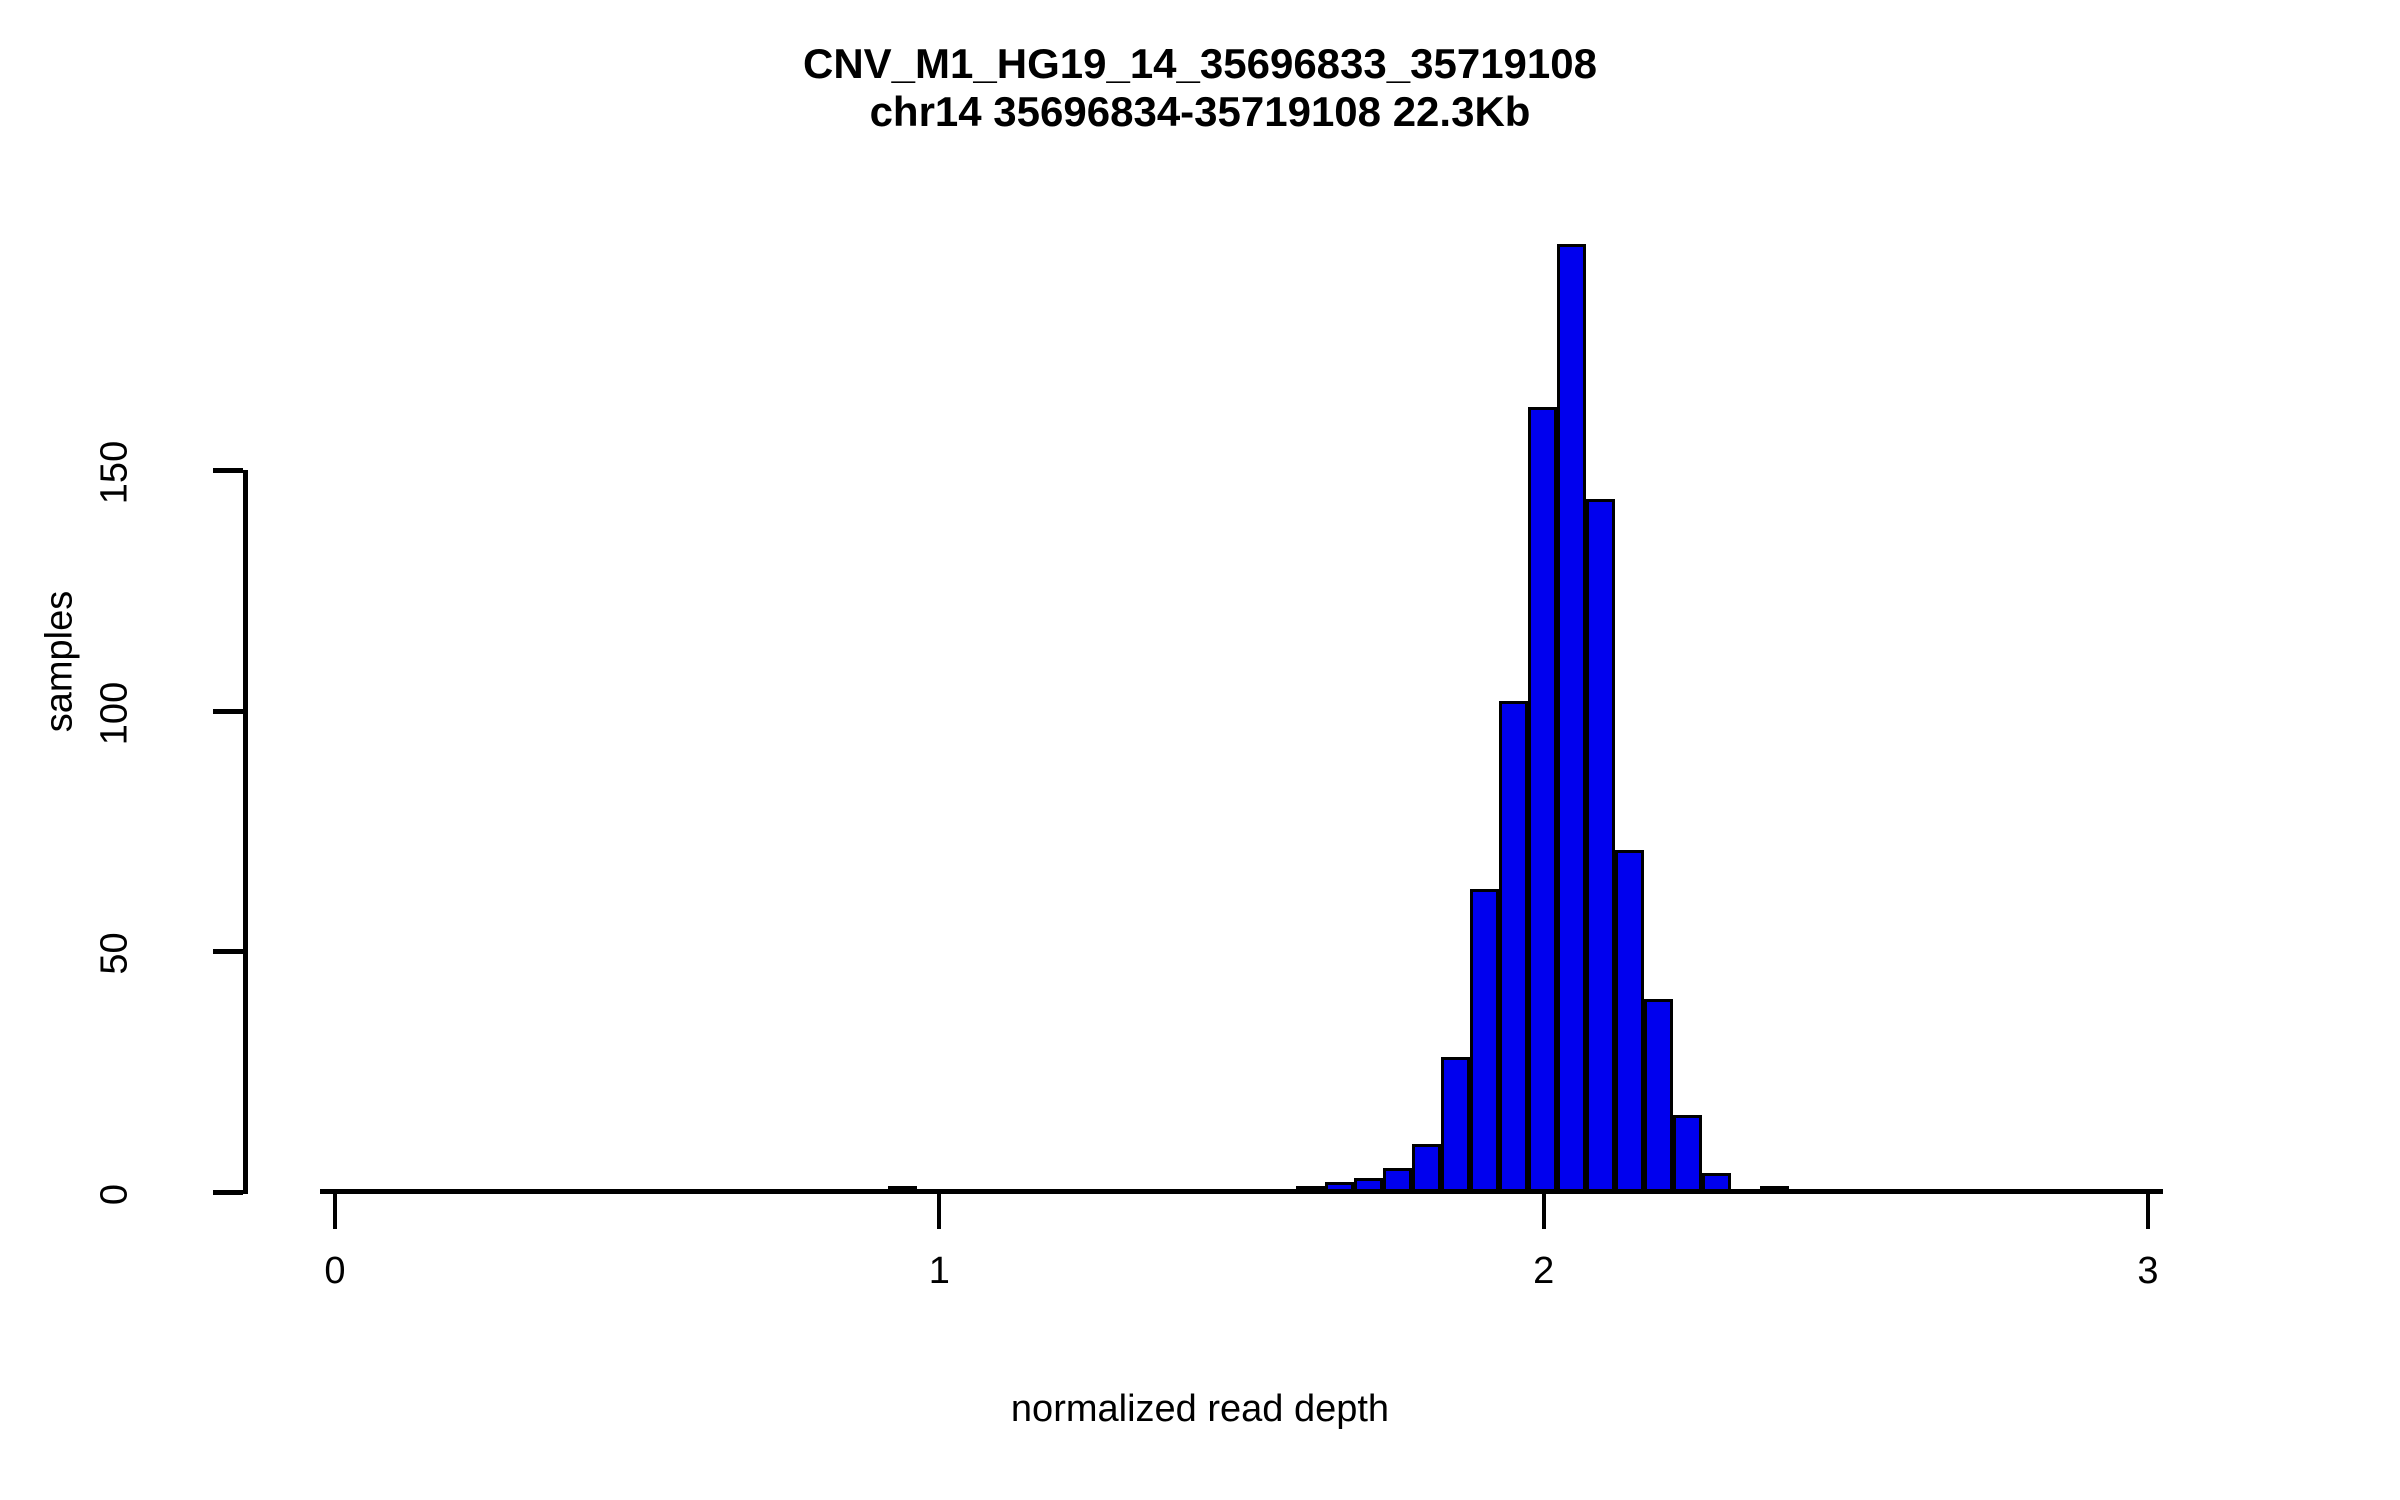 The height and width of the screenshot is (1500, 2400). I want to click on x-tick-label-1: 1, so click(939, 1271).